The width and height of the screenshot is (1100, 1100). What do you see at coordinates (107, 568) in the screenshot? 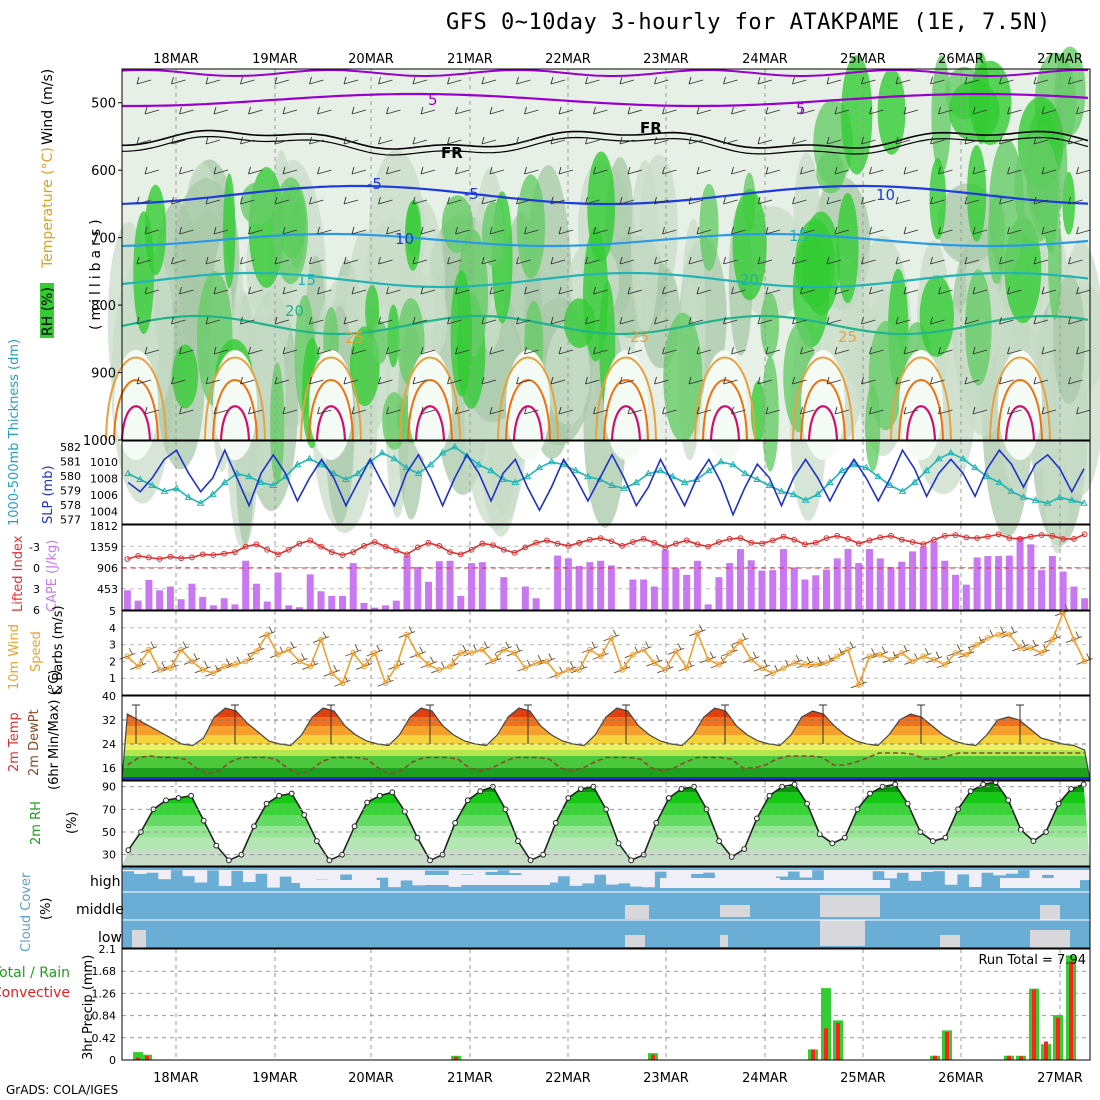
I see `y-tick-label: 906` at bounding box center [107, 568].